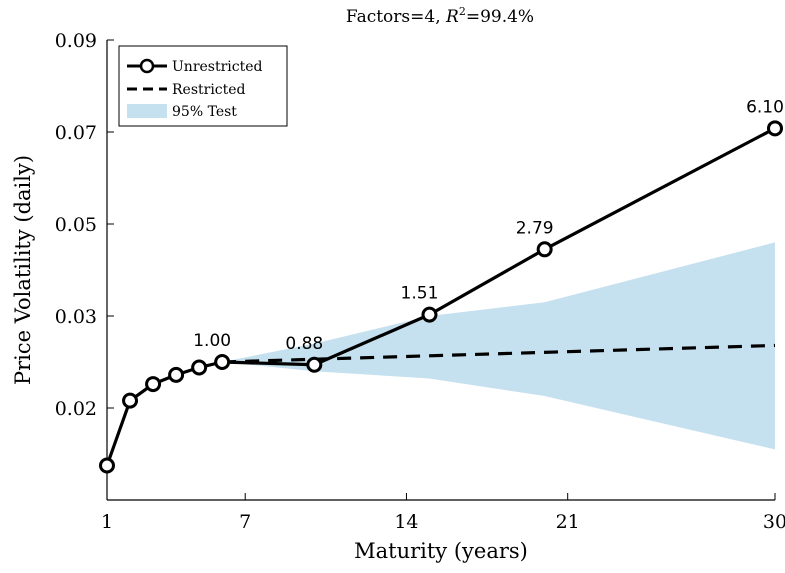 The height and width of the screenshot is (573, 785). Describe the element at coordinates (147, 111) in the screenshot. I see `legend-band-swatch` at that location.